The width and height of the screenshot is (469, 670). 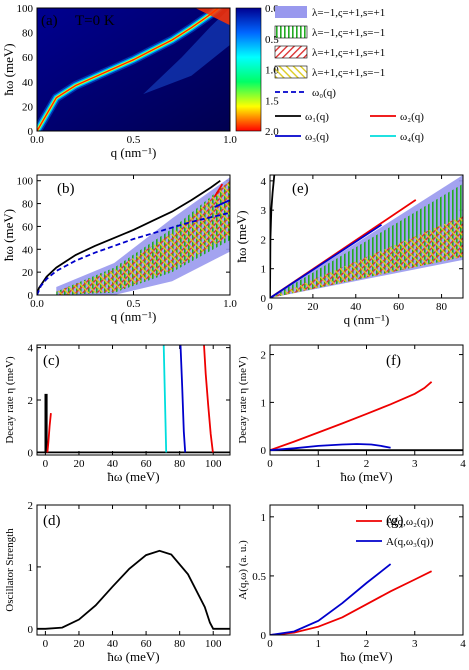 I want to click on legend-label: λ=+1,ς=+1,s=−1, so click(x=348, y=73).